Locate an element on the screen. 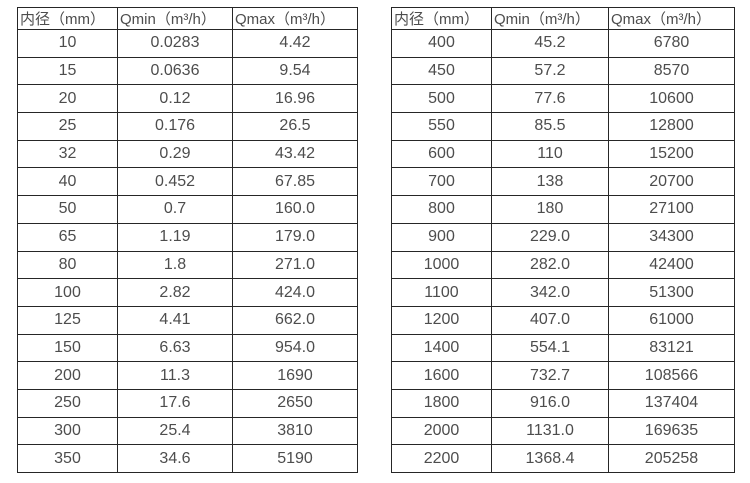  table-cell: 8570 is located at coordinates (671, 71).